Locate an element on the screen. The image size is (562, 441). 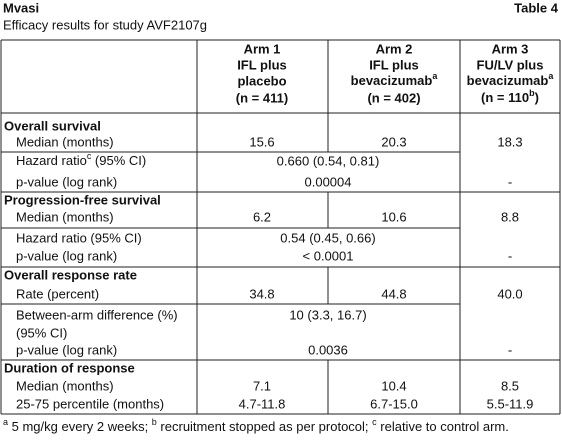
row-label: Hazard ratioc​ (95% CI) is located at coordinates (81, 159).